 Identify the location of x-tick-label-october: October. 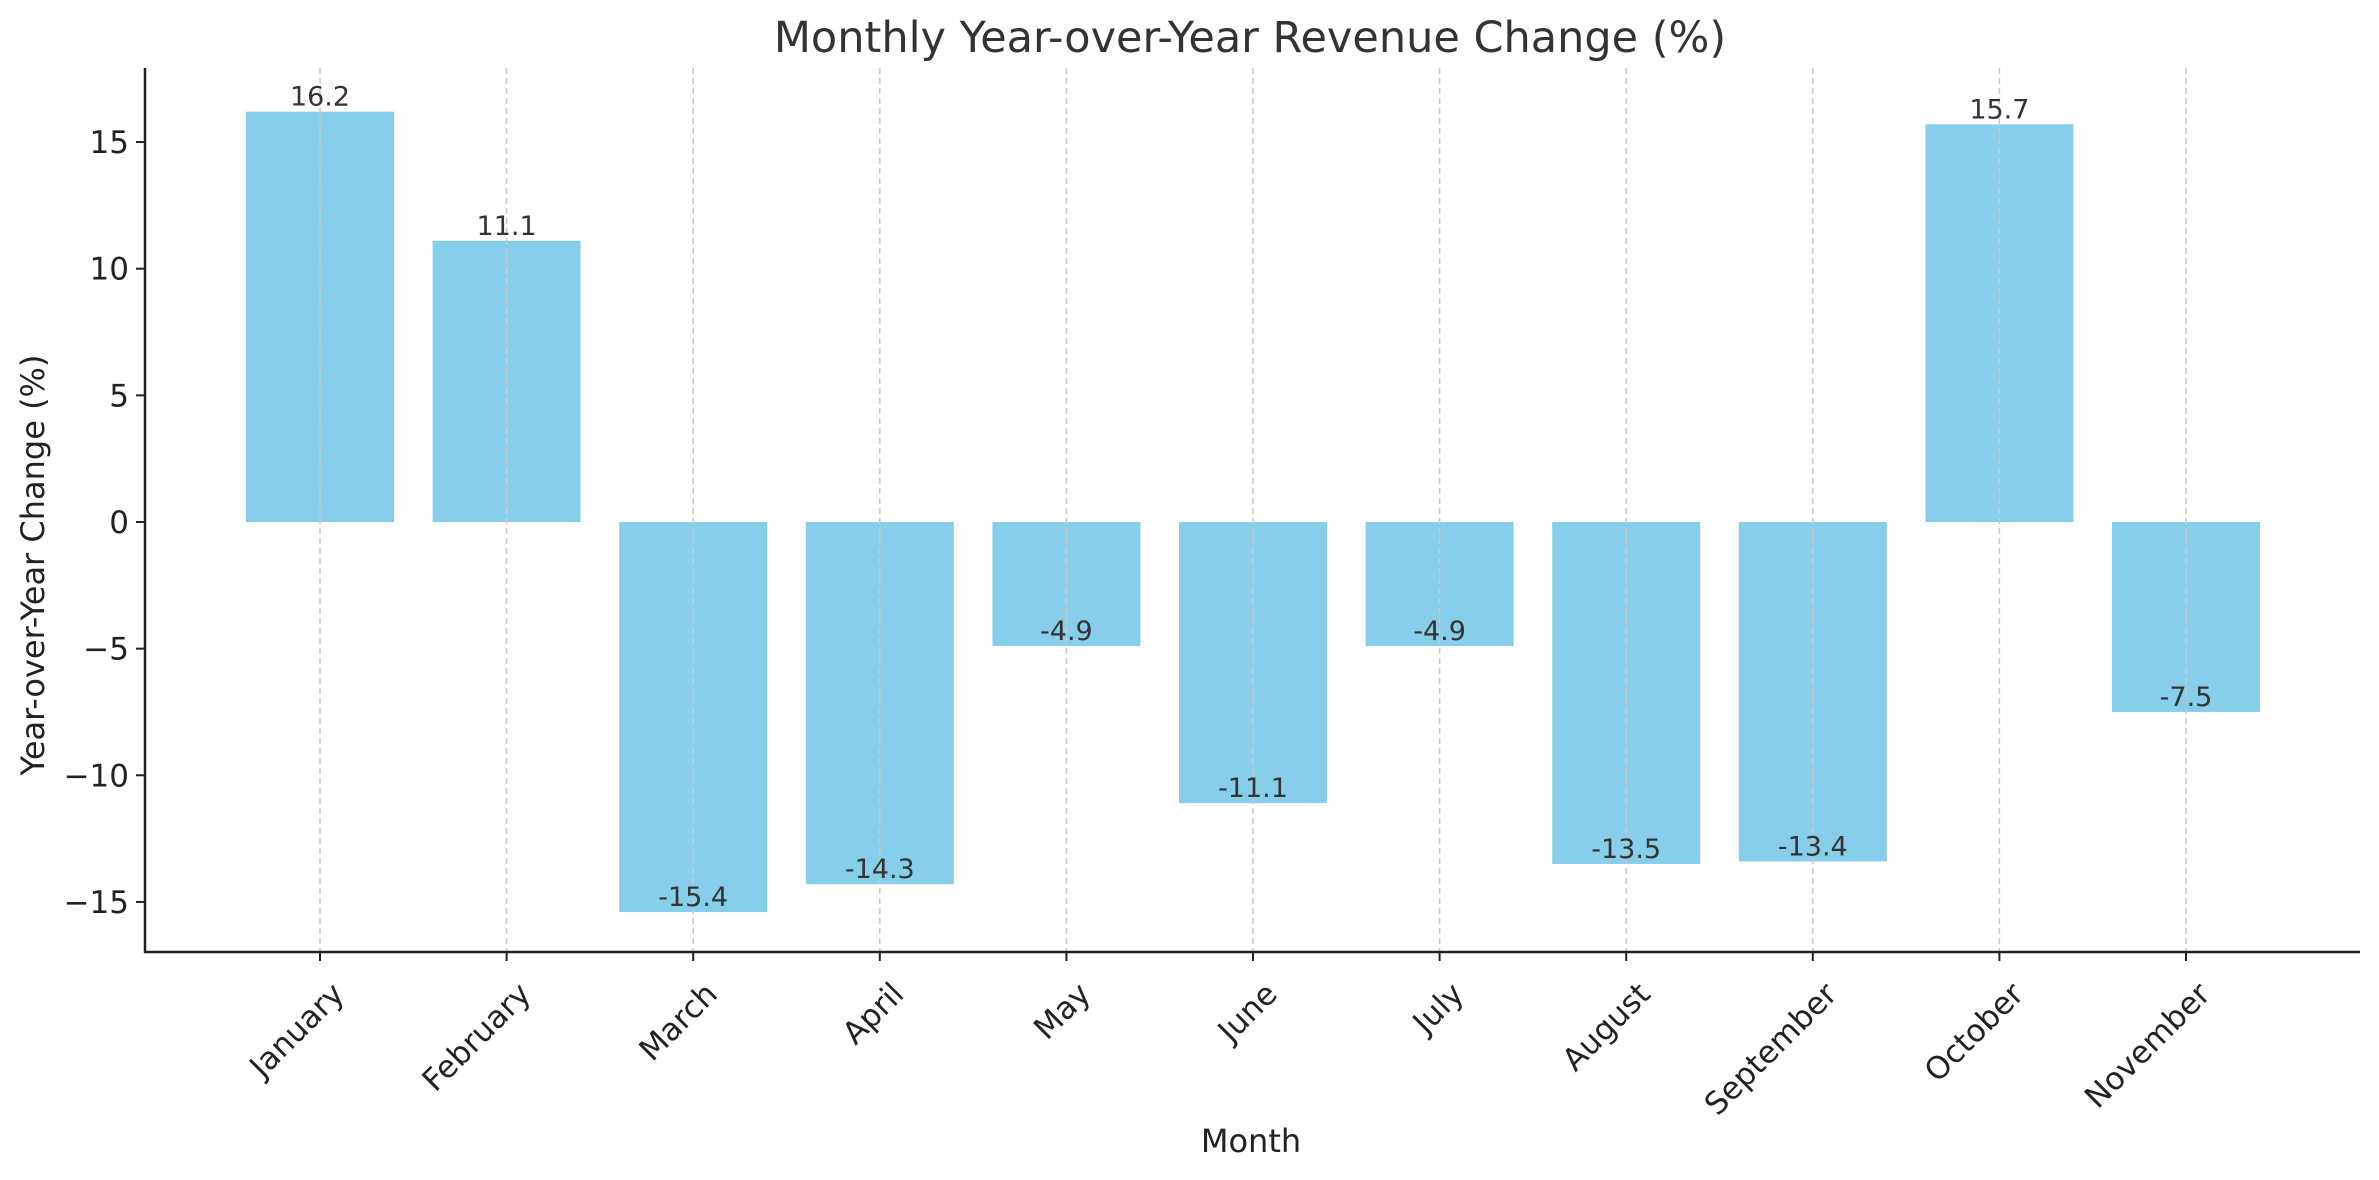
(1974, 1032).